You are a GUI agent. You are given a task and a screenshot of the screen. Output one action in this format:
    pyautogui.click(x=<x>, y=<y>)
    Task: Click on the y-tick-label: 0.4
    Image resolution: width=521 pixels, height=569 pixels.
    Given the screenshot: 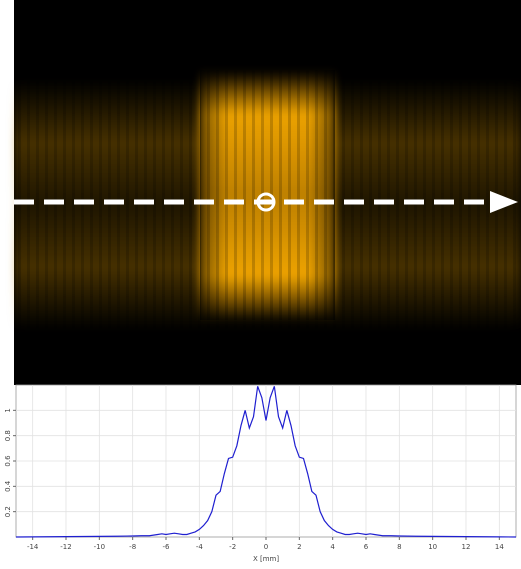 What is the action you would take?
    pyautogui.click(x=8, y=486)
    